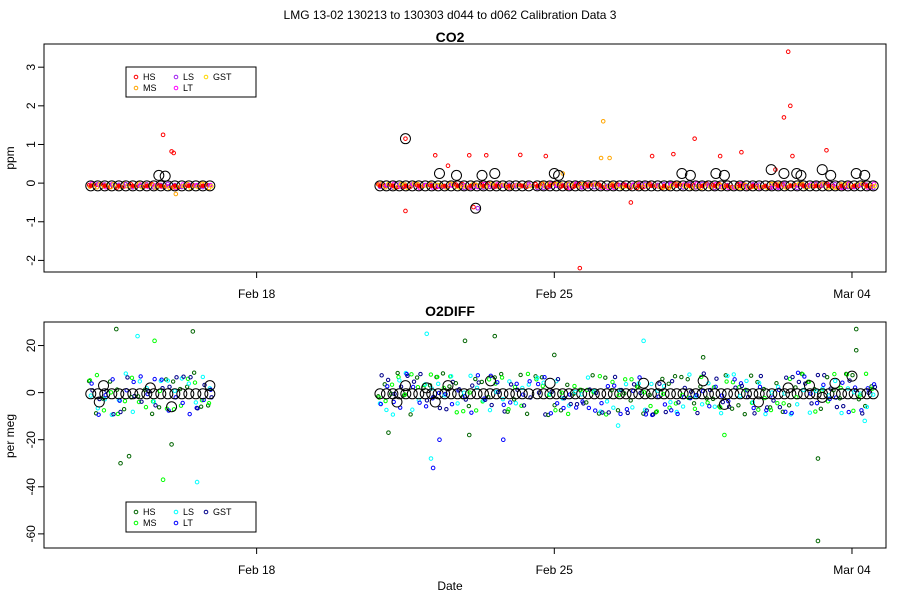 This screenshot has height=600, width=900. What do you see at coordinates (150, 88) in the screenshot?
I see `co2-legend-label-ms: MS` at bounding box center [150, 88].